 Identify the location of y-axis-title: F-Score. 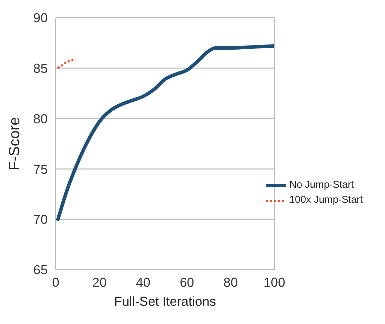
(15, 144).